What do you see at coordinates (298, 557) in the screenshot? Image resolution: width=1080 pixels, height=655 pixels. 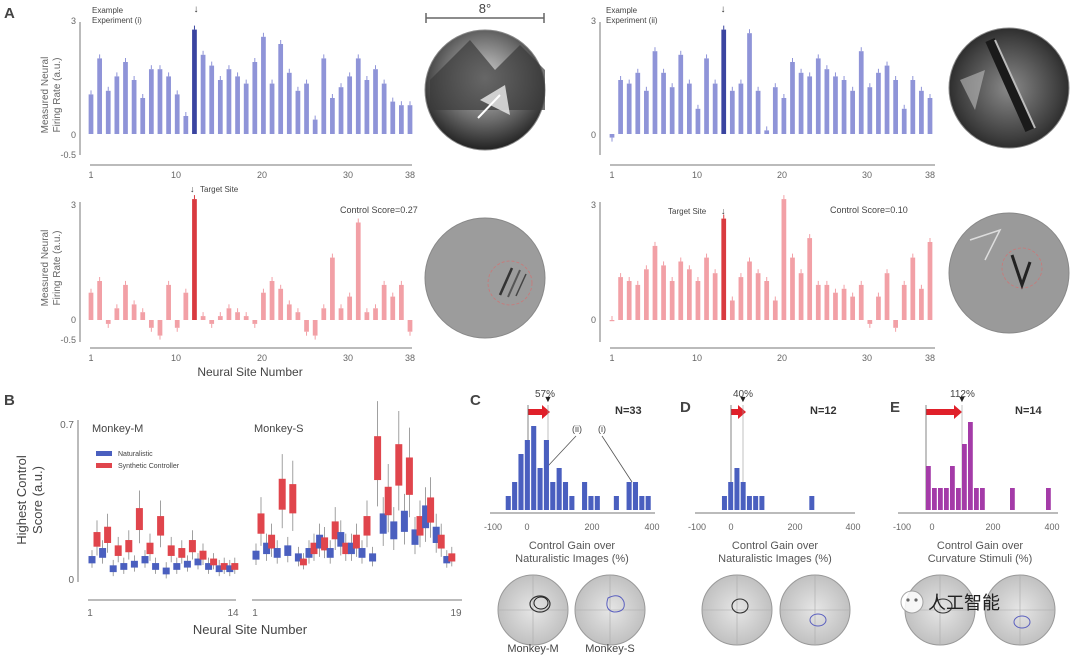 I see `b-s-nat-5-box` at bounding box center [298, 557].